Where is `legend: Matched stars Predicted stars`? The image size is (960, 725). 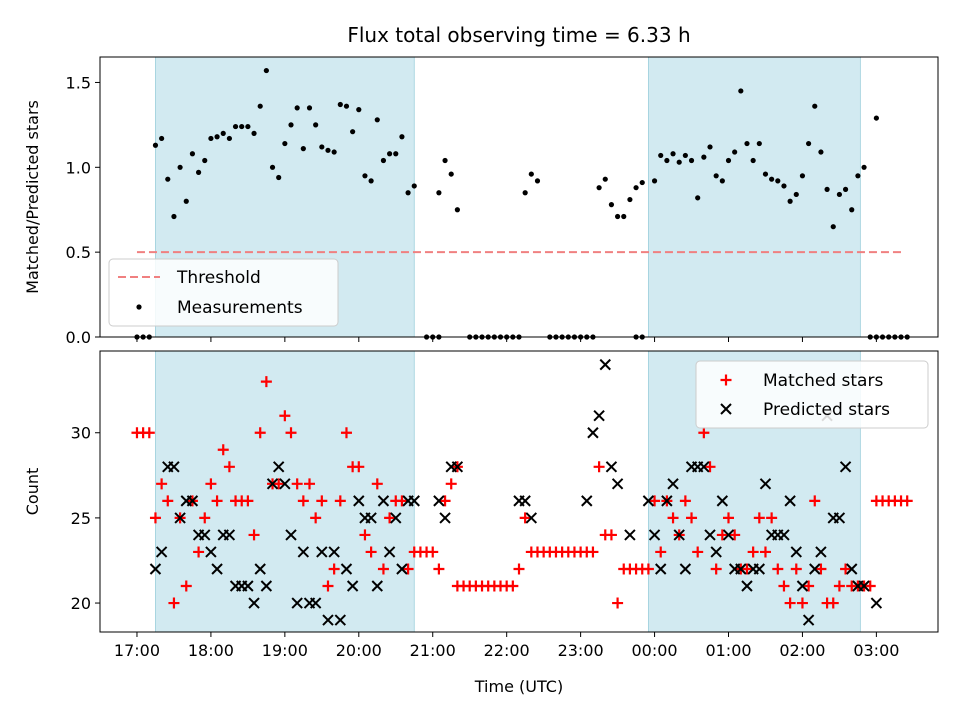
legend: Matched stars Predicted stars is located at coordinates (812, 394).